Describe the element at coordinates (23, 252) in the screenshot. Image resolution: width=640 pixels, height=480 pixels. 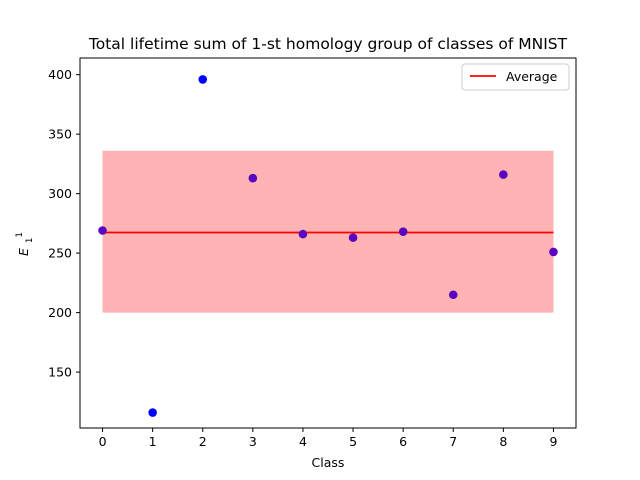
I see `y-axis-label-base: E` at that location.